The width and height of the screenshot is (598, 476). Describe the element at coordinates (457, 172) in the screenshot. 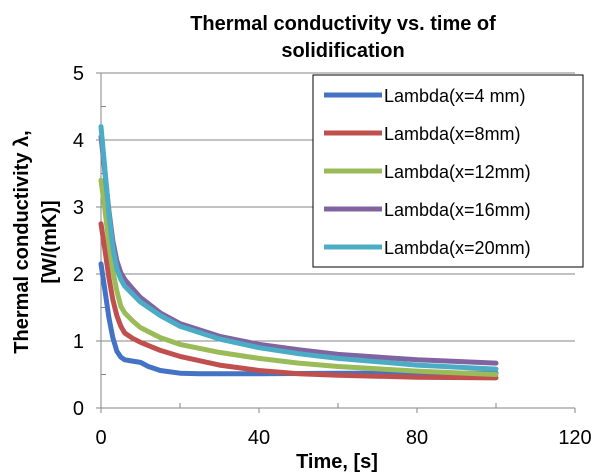

I see `legend-label-3: Lambda(x=12mm)` at that location.